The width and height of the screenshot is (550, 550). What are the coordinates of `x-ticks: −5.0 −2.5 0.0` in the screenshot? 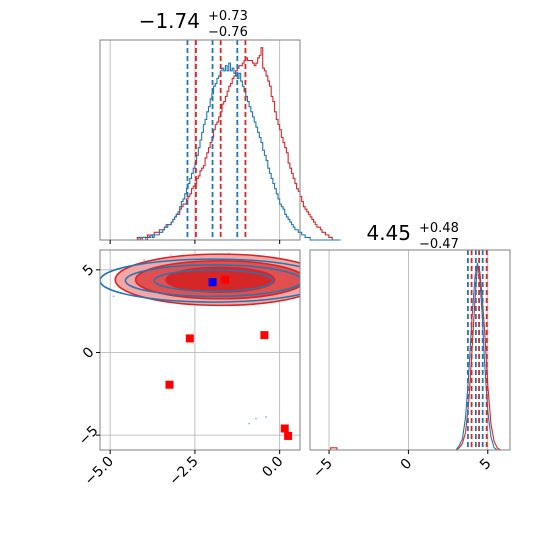 It's located at (184, 469).